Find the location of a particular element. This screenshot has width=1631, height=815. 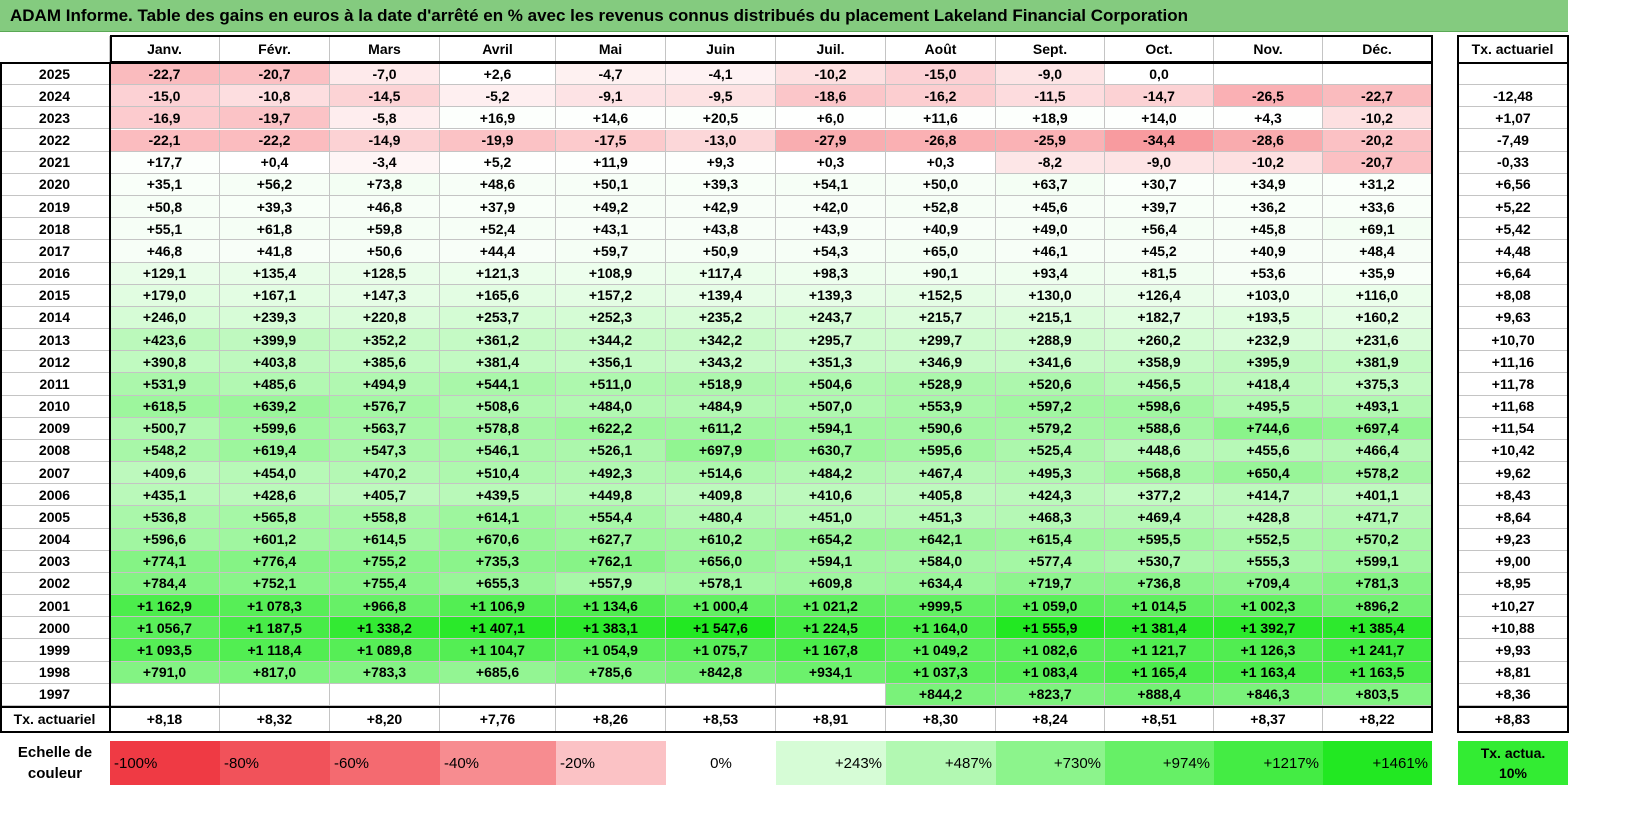

gain-cell: +548,2 is located at coordinates (165, 451).